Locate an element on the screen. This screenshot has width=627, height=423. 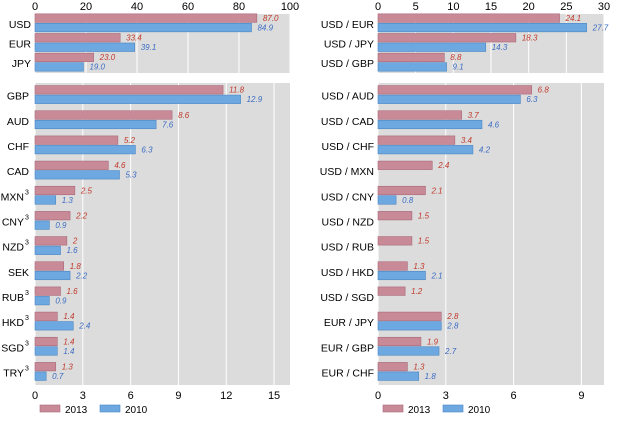
category-label: CNY is located at coordinates (13, 222).